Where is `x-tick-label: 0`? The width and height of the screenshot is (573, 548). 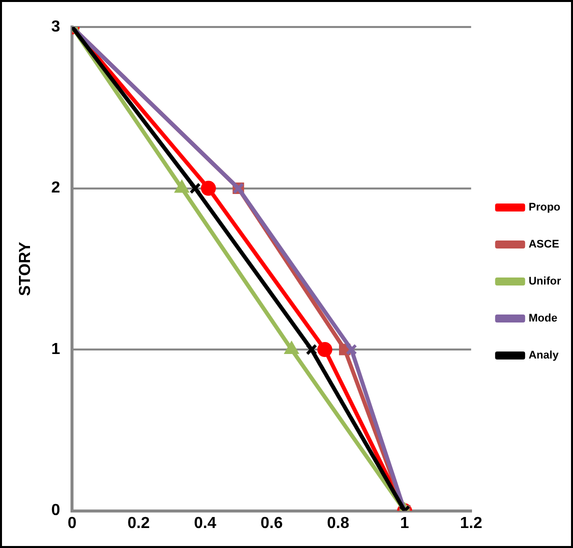 x-tick-label: 0 is located at coordinates (72, 523).